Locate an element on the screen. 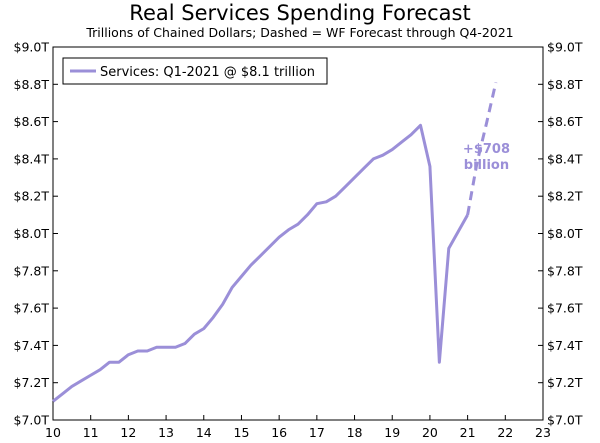  legend-box is located at coordinates (195, 71).